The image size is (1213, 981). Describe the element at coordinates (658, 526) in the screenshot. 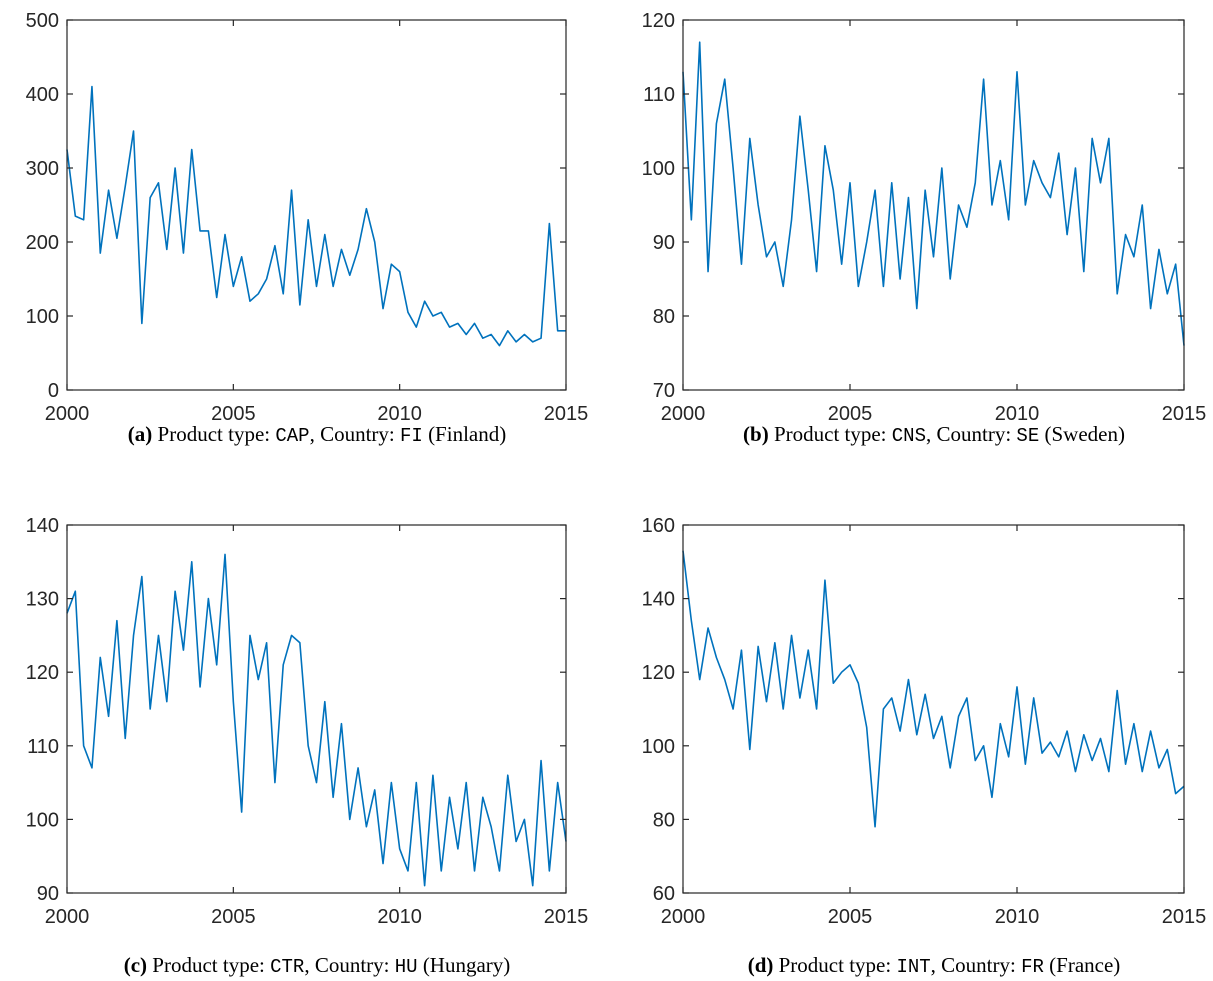

I see `y-tick-label: 160` at that location.